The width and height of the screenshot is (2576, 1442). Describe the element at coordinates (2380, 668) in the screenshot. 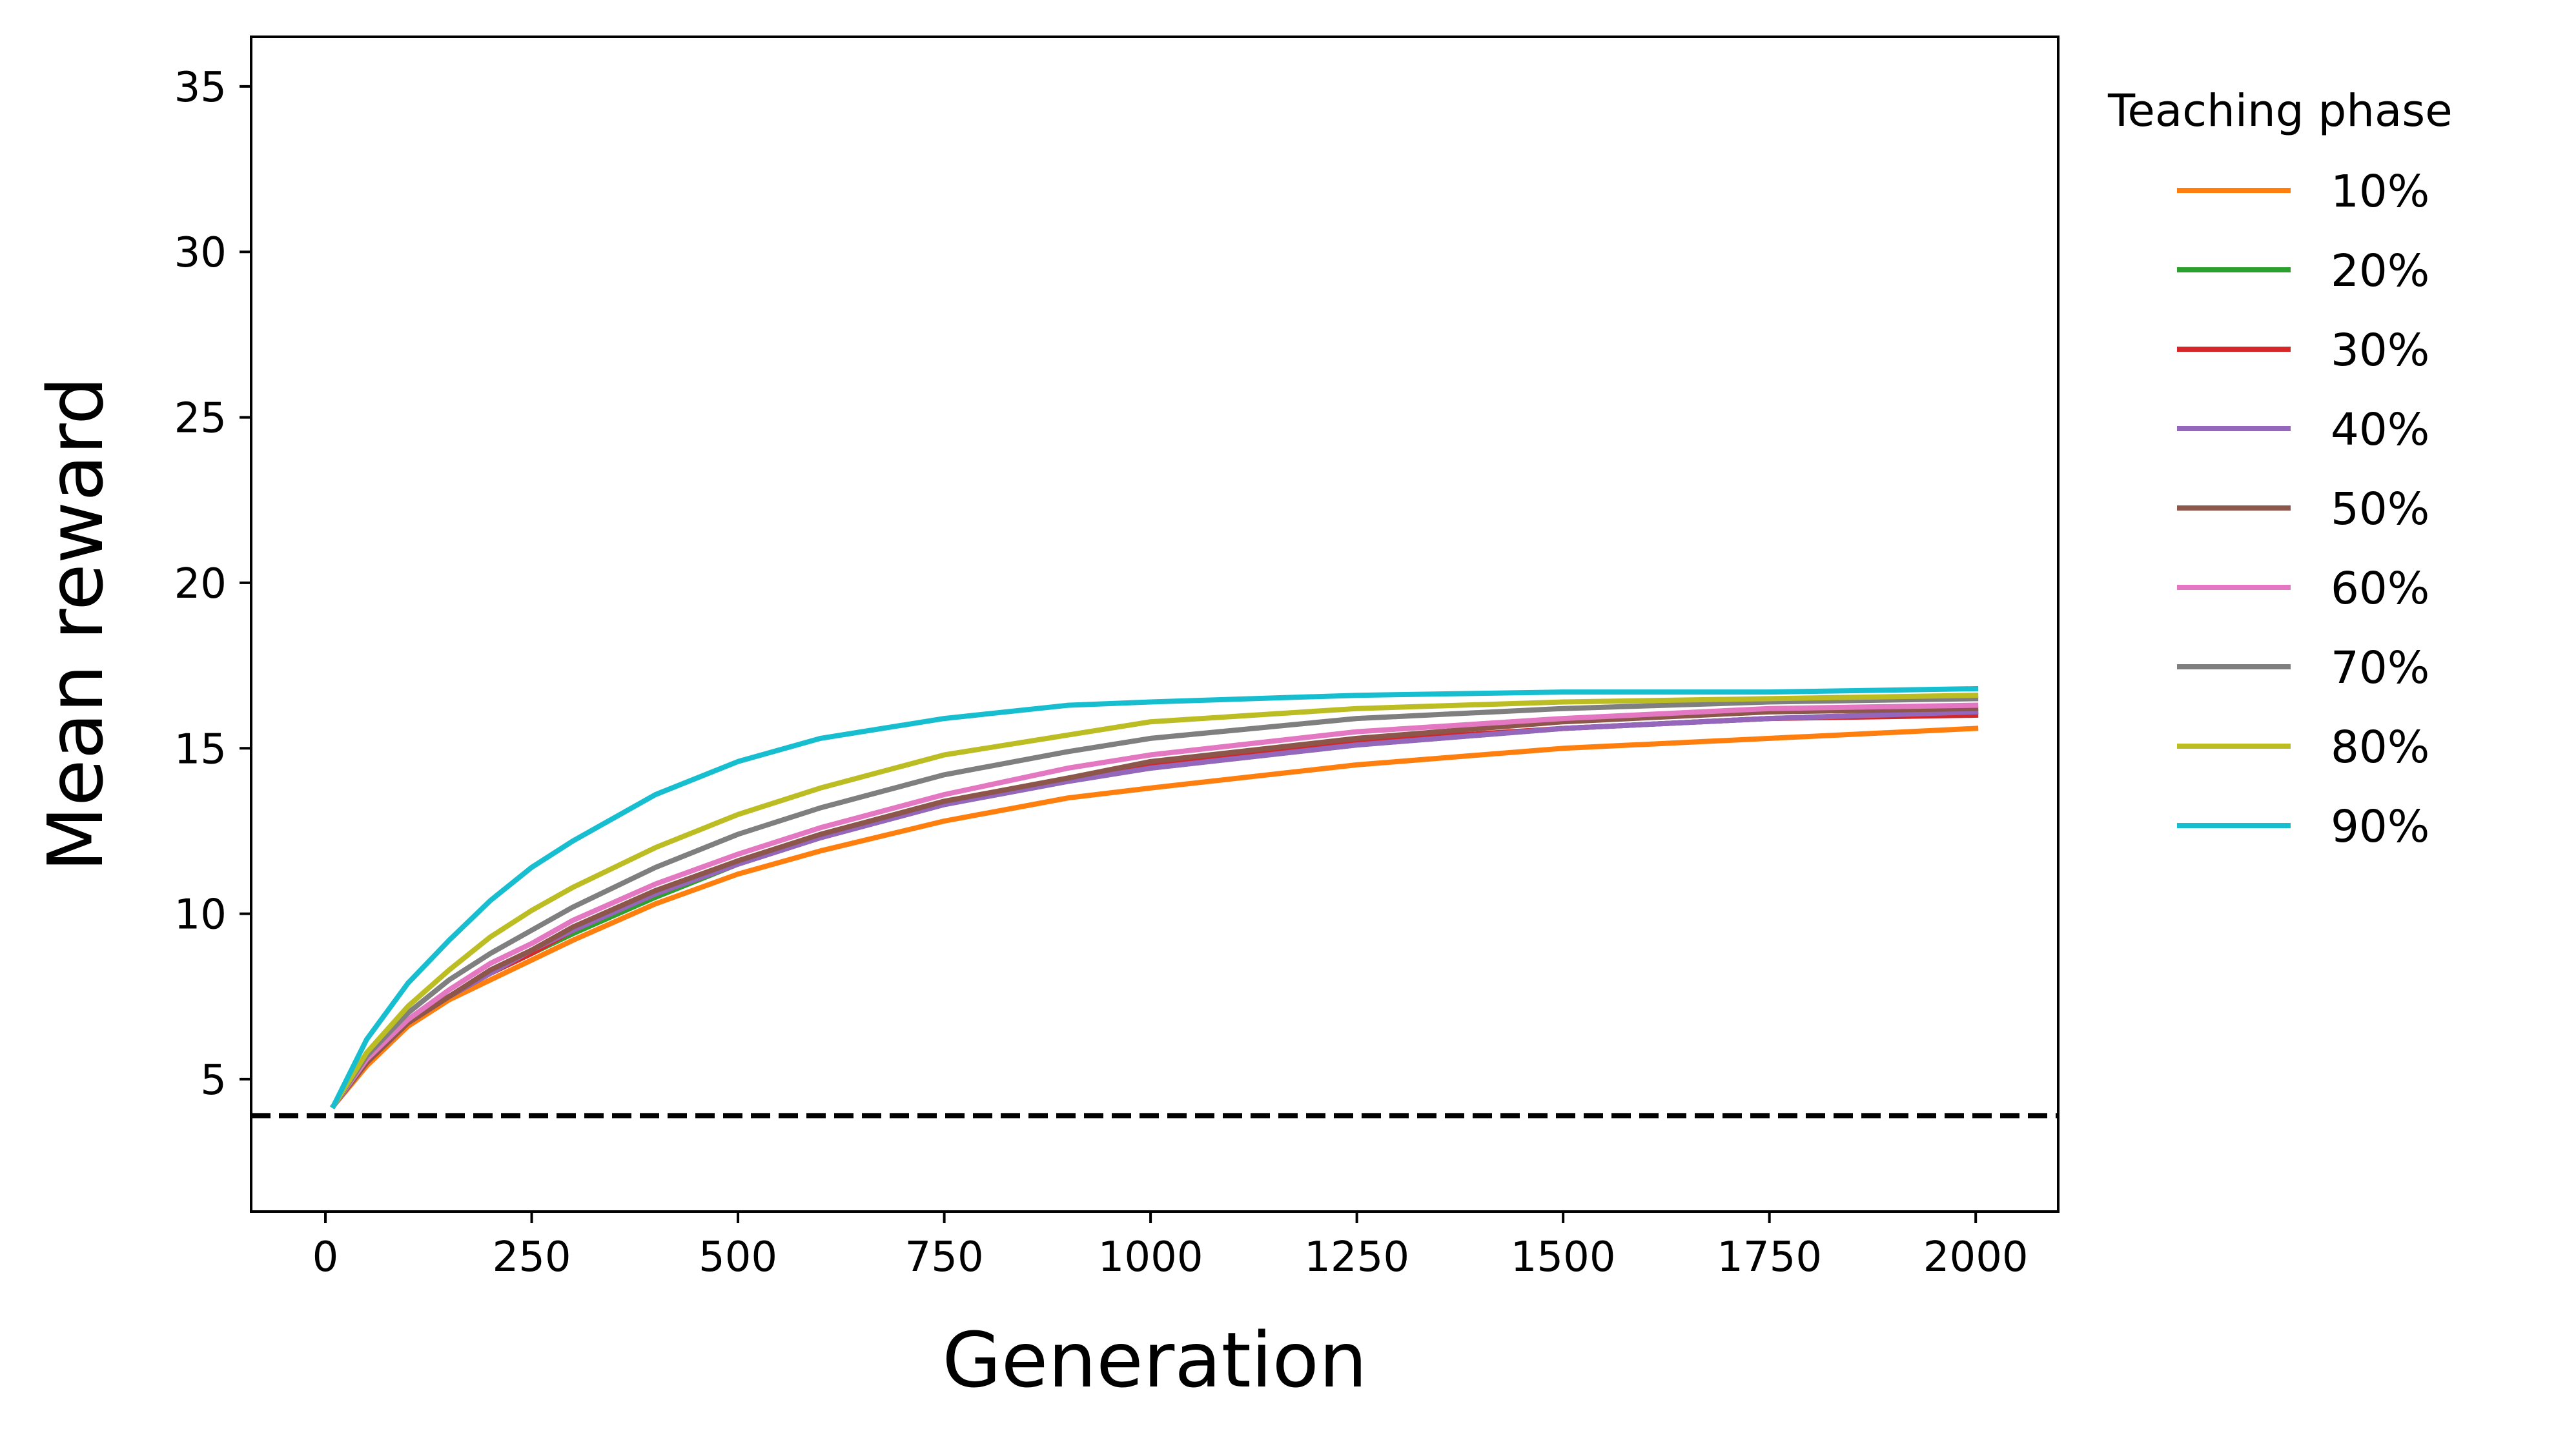

I see `legend-label-70pct: 70%` at that location.